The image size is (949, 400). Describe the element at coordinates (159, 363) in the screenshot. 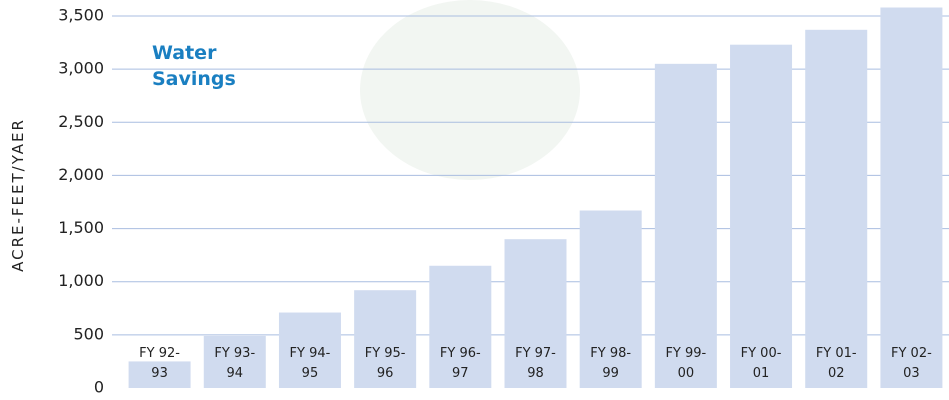

I see `x-tick-label: FY 92-93` at that location.